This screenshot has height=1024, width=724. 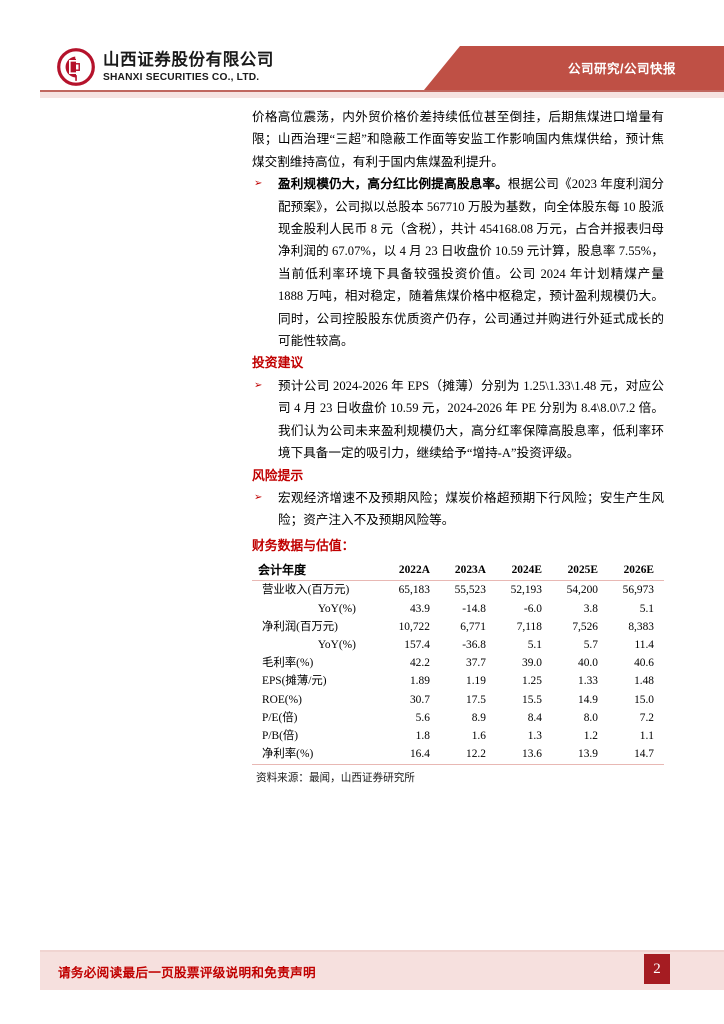 What do you see at coordinates (282, 699) in the screenshot?
I see `table-row-label: ROE(%)` at bounding box center [282, 699].